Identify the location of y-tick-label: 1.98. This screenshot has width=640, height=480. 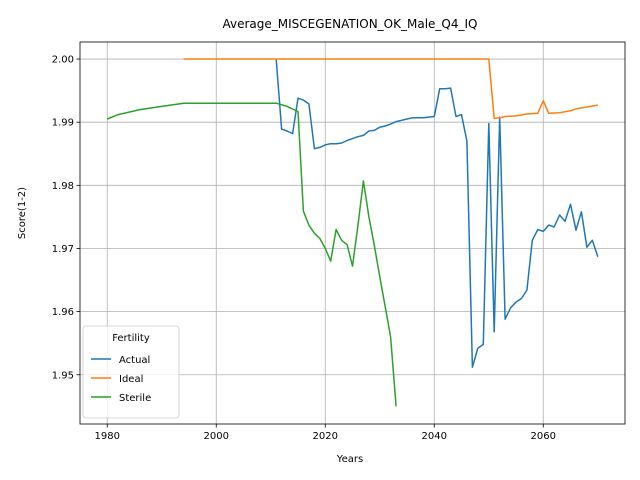
(63, 186).